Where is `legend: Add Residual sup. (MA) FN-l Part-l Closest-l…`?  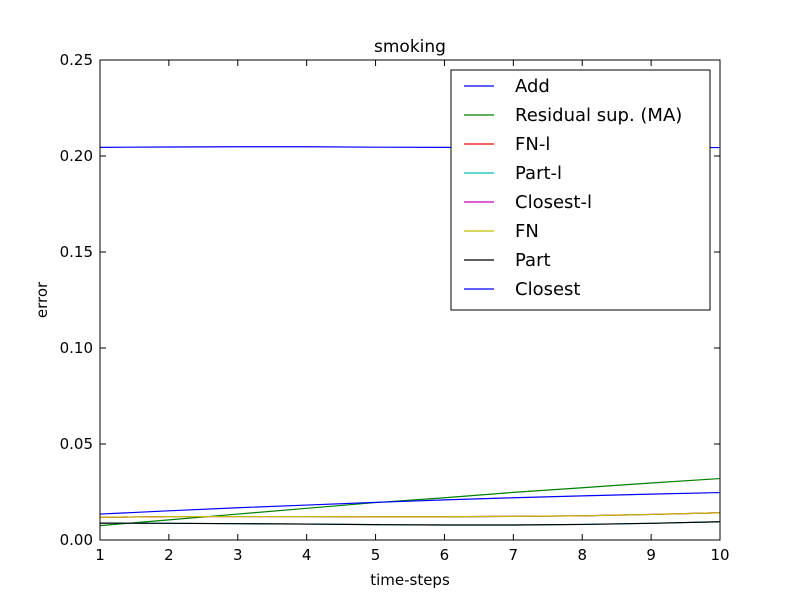 legend: Add Residual sup. (MA) FN-l Part-l Closest-l… is located at coordinates (580, 190).